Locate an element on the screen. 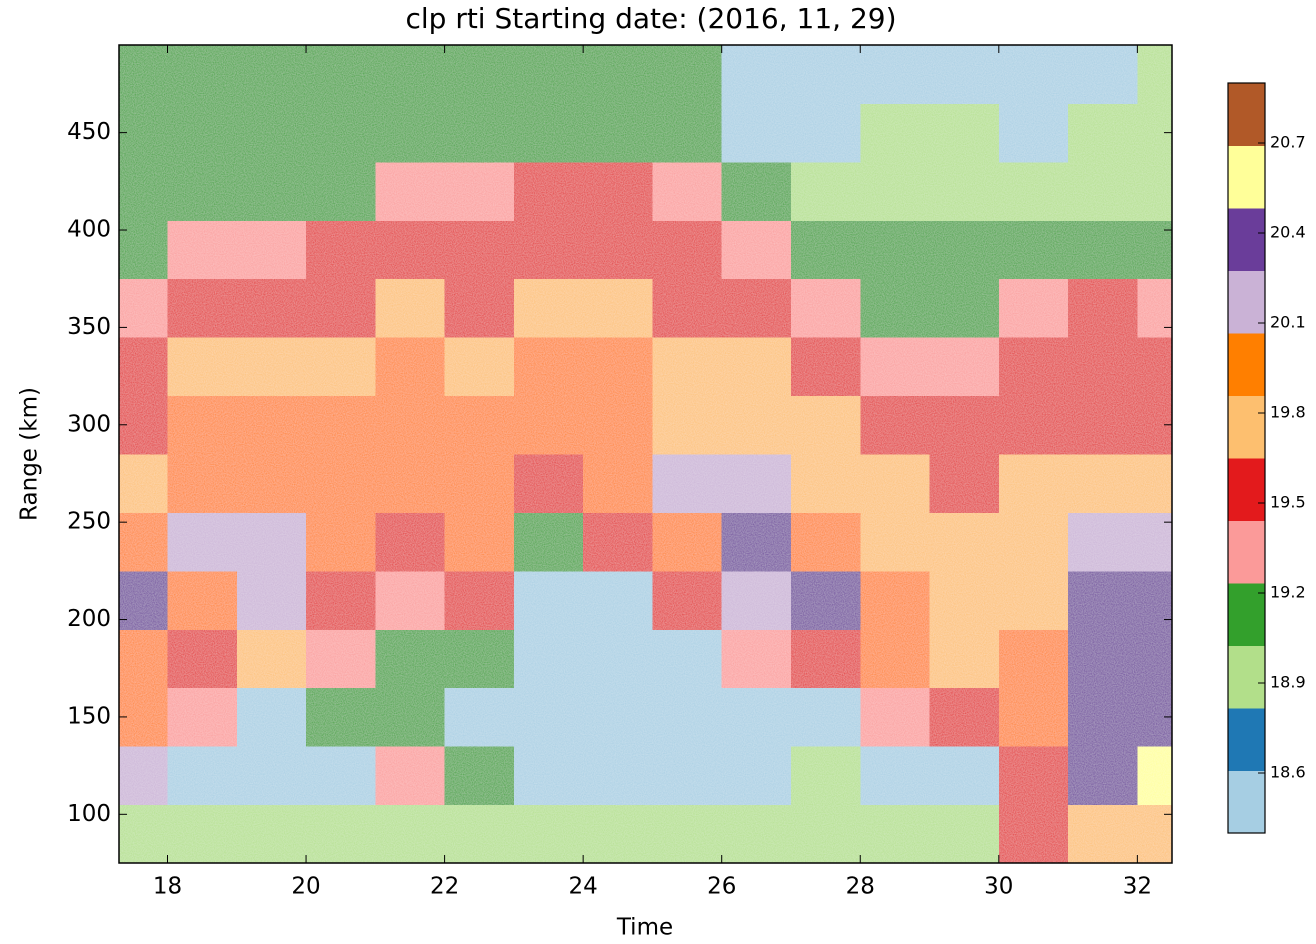 The width and height of the screenshot is (1316, 944). colorbar is located at coordinates (1246, 458).